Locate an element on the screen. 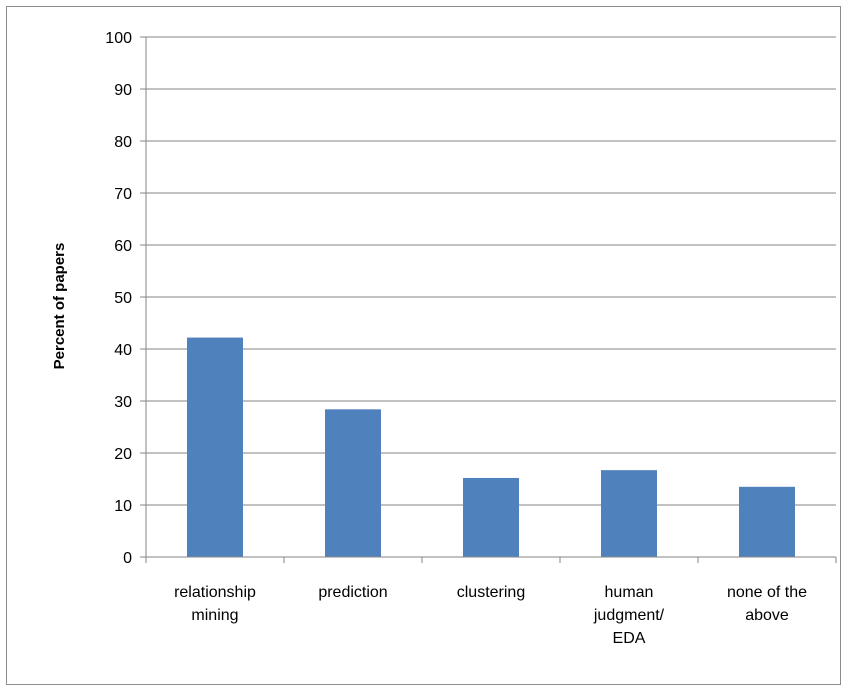  y-tick-label: 80 is located at coordinates (123, 142).